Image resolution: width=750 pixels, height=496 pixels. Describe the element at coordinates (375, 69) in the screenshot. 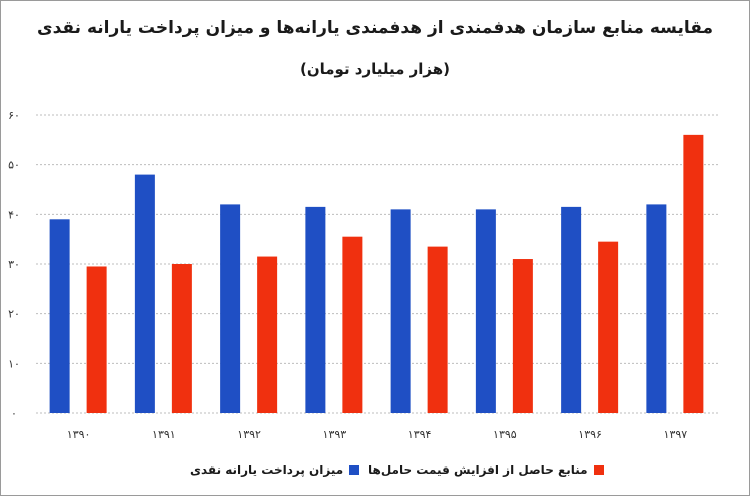

I see `chart-subtitle: (هزار میلیارد تومان)` at that location.